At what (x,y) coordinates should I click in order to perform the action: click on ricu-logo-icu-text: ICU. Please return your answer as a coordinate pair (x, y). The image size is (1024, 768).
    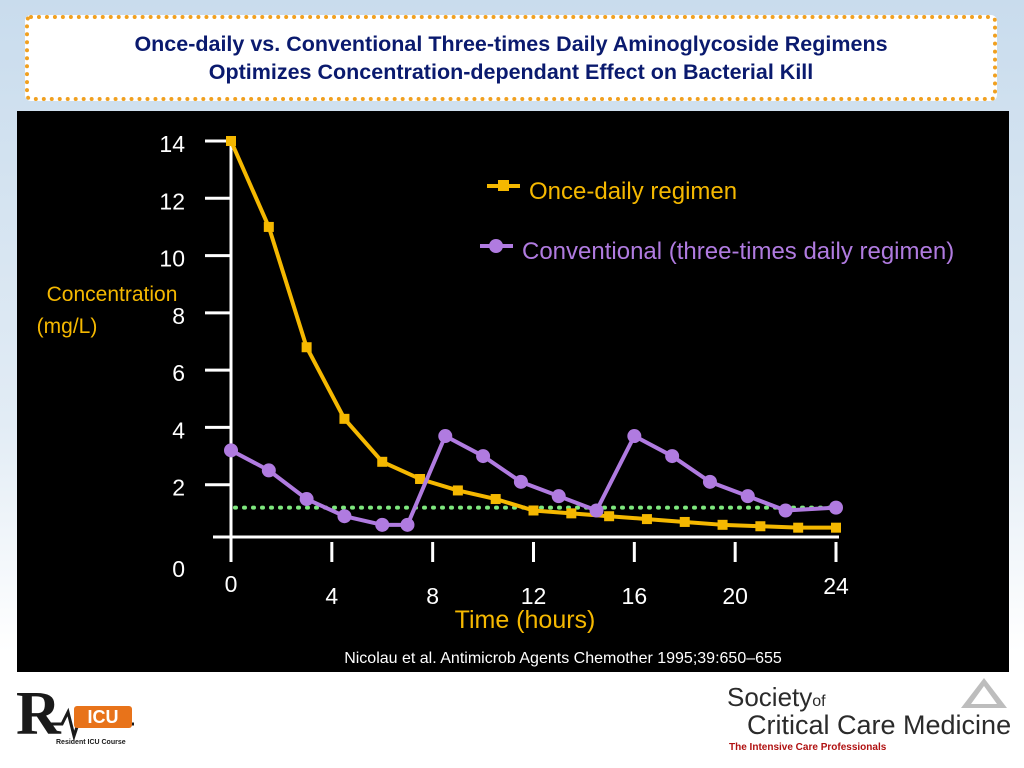
    Looking at the image, I should click on (103, 717).